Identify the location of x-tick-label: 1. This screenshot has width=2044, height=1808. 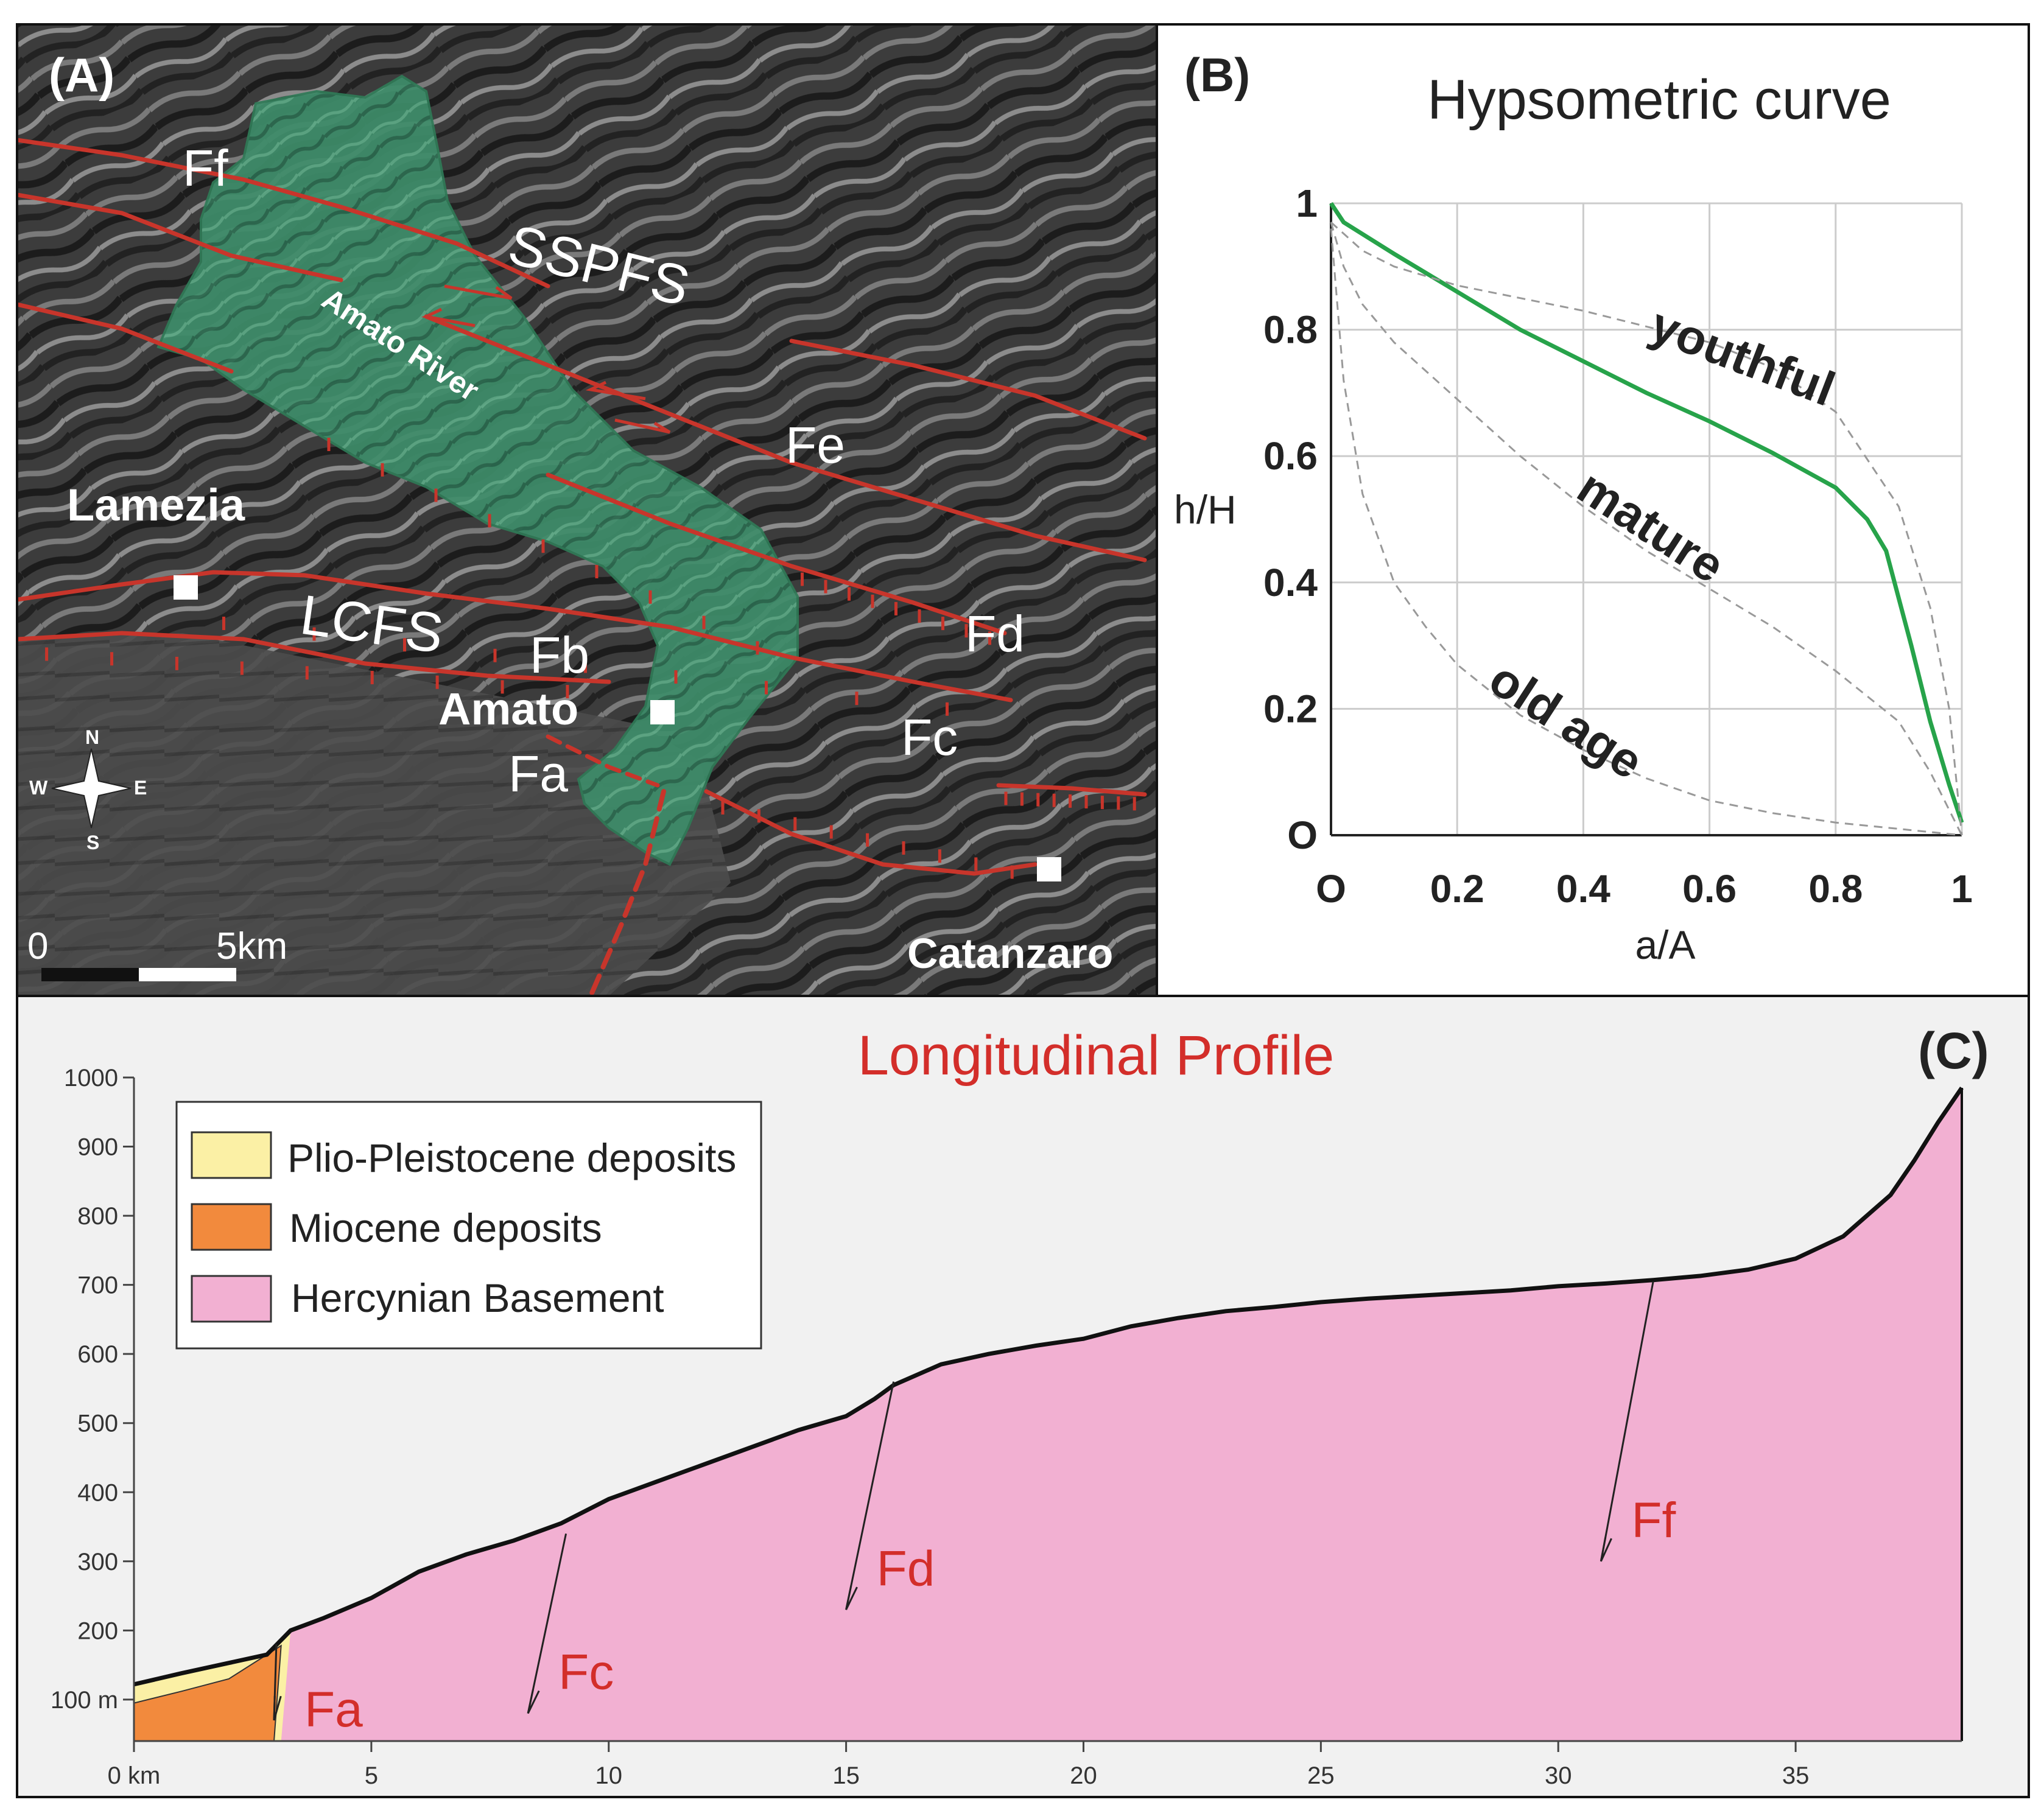
(1962, 889).